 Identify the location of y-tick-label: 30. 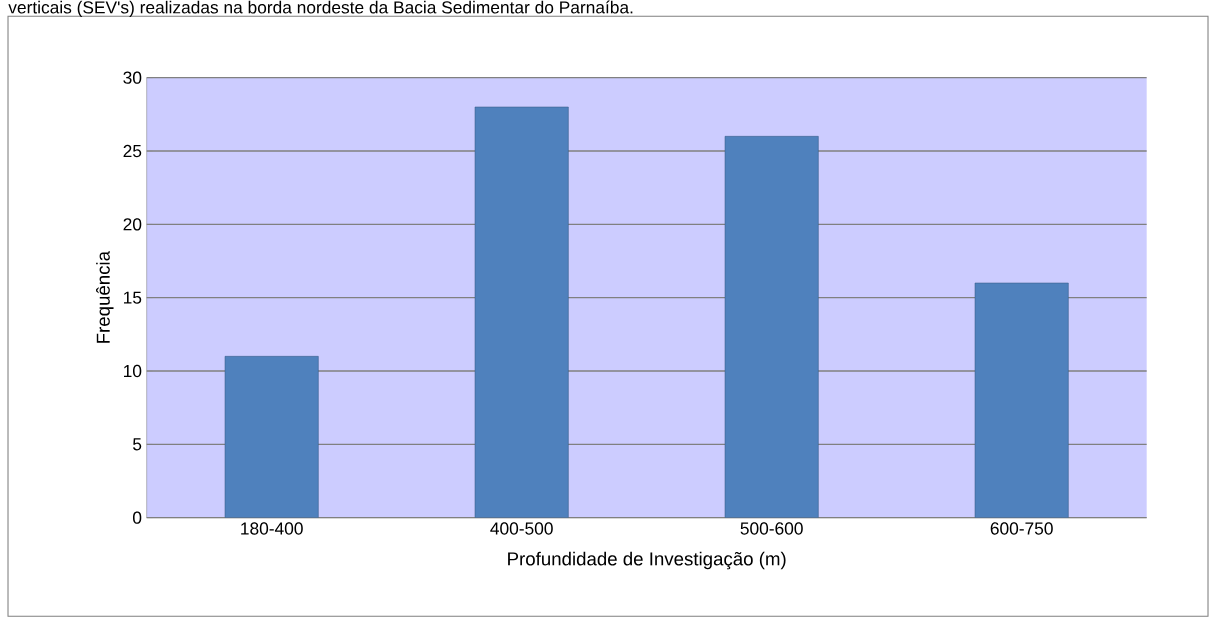
(132, 77).